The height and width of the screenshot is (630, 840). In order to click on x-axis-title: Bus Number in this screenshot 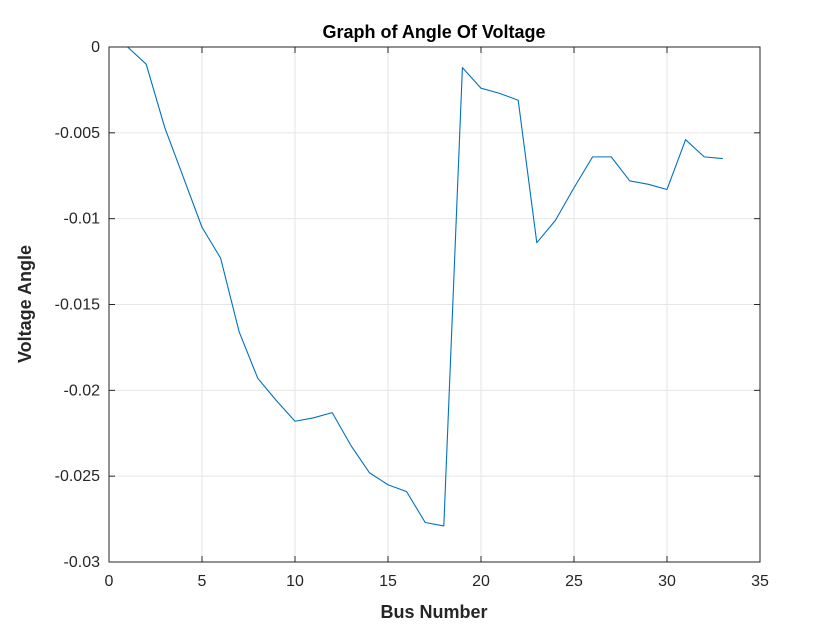, I will do `click(433, 612)`.